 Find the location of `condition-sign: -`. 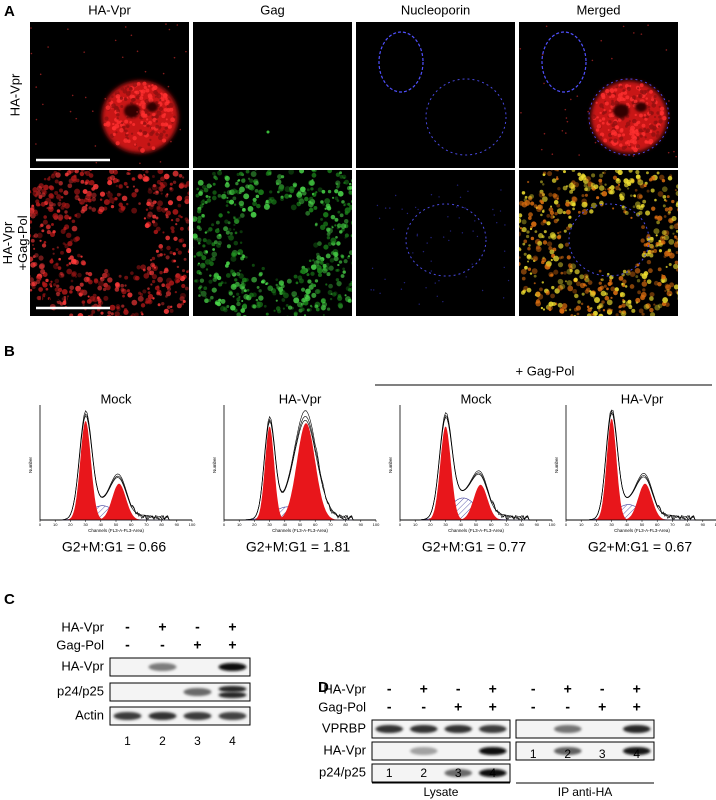

condition-sign: - is located at coordinates (533, 707).